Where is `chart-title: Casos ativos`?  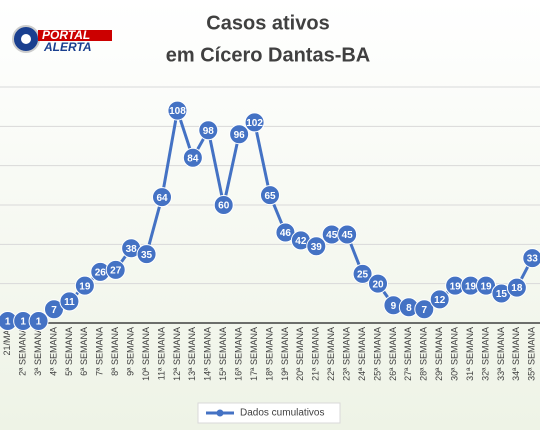
chart-title: Casos ativos is located at coordinates (267, 23).